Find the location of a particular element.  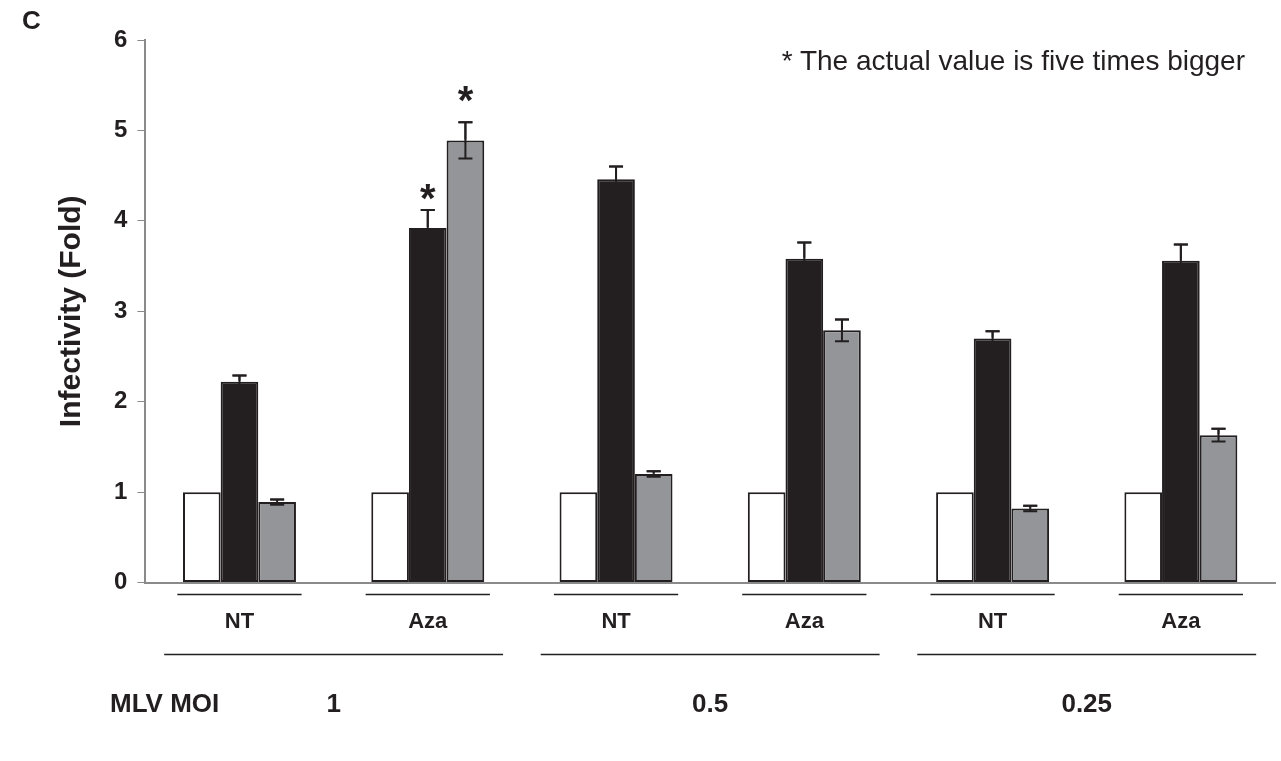

y-tick-label: 1 is located at coordinates (120, 490).